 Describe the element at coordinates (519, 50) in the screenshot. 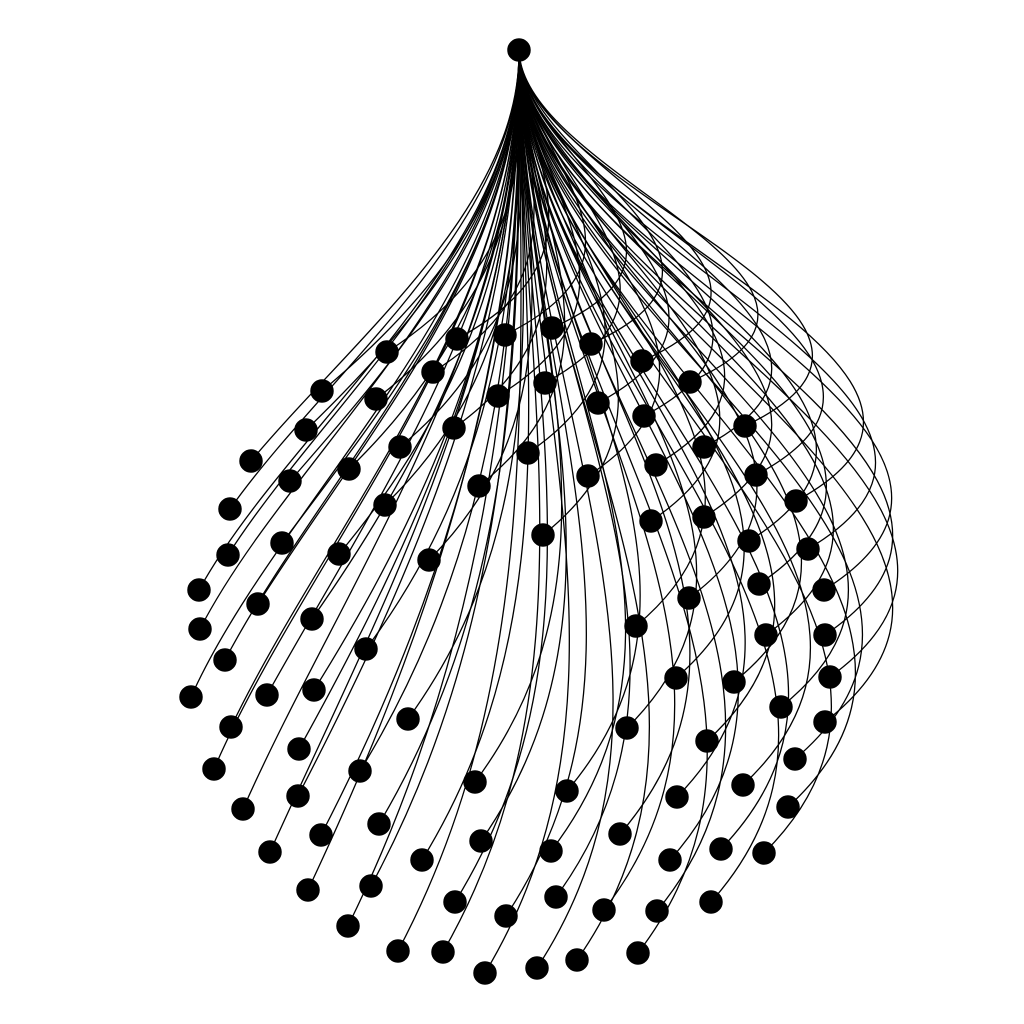

I see `root-node` at that location.